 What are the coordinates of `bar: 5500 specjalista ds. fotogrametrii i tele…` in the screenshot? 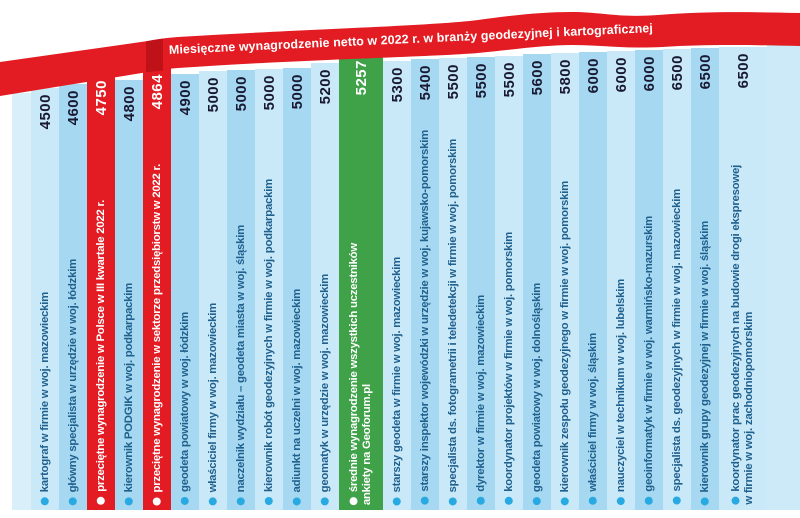 It's located at (453, 284).